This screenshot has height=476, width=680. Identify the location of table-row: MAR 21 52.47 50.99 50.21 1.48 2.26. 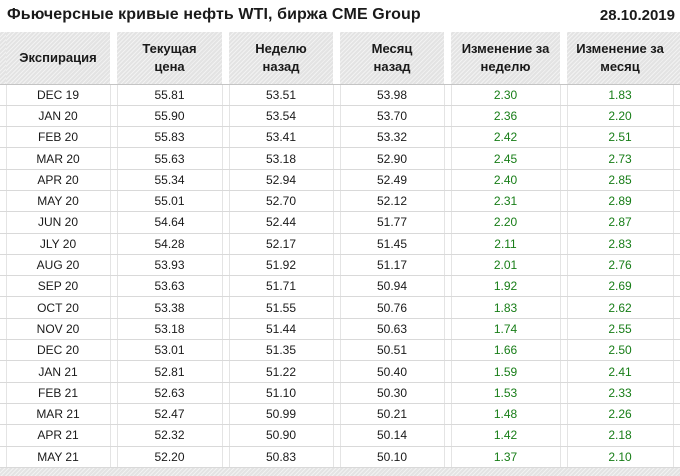
(340, 414).